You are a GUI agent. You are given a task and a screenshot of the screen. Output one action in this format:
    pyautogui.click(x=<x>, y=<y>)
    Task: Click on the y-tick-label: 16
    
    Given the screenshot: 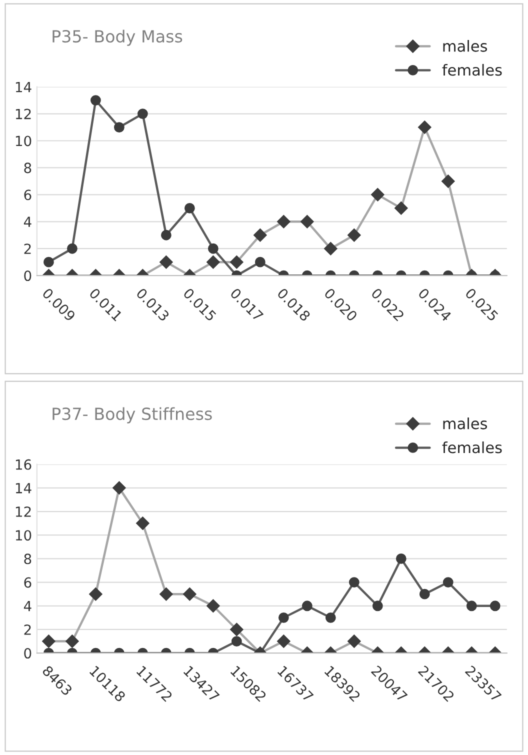 What is the action you would take?
    pyautogui.click(x=24, y=464)
    